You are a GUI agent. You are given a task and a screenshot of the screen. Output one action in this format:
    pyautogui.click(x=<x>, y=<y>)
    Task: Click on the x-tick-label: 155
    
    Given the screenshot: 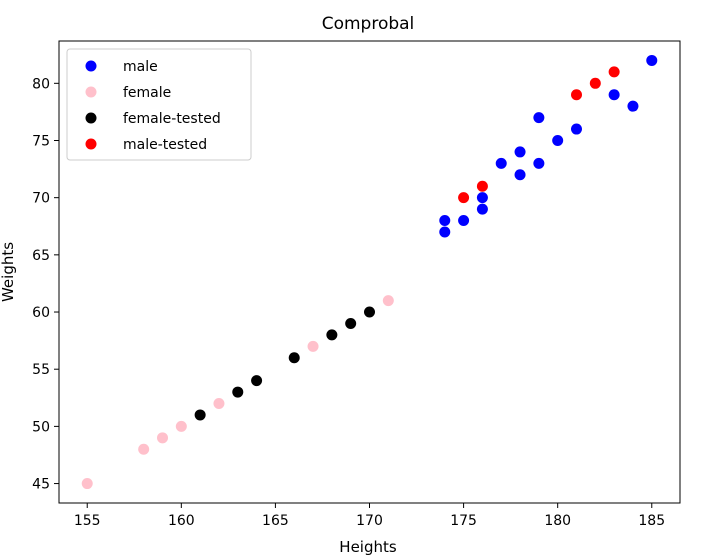 What is the action you would take?
    pyautogui.click(x=87, y=521)
    